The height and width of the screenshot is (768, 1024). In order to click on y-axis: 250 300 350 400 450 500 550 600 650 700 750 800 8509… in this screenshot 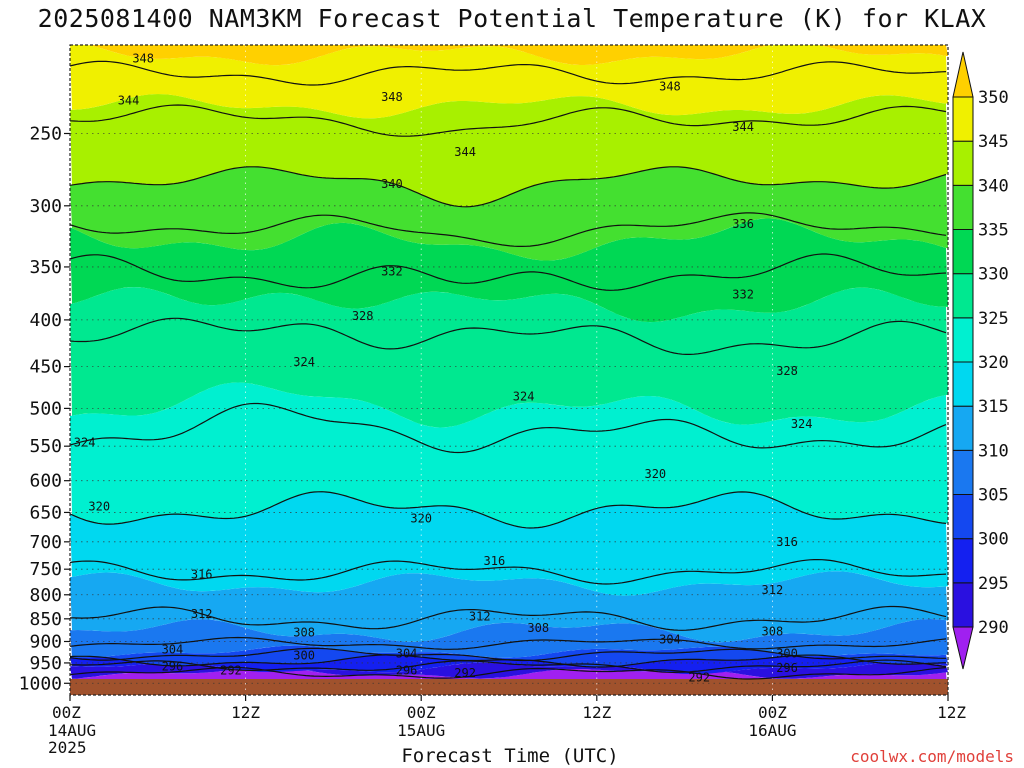, I will do `click(44, 408)`.